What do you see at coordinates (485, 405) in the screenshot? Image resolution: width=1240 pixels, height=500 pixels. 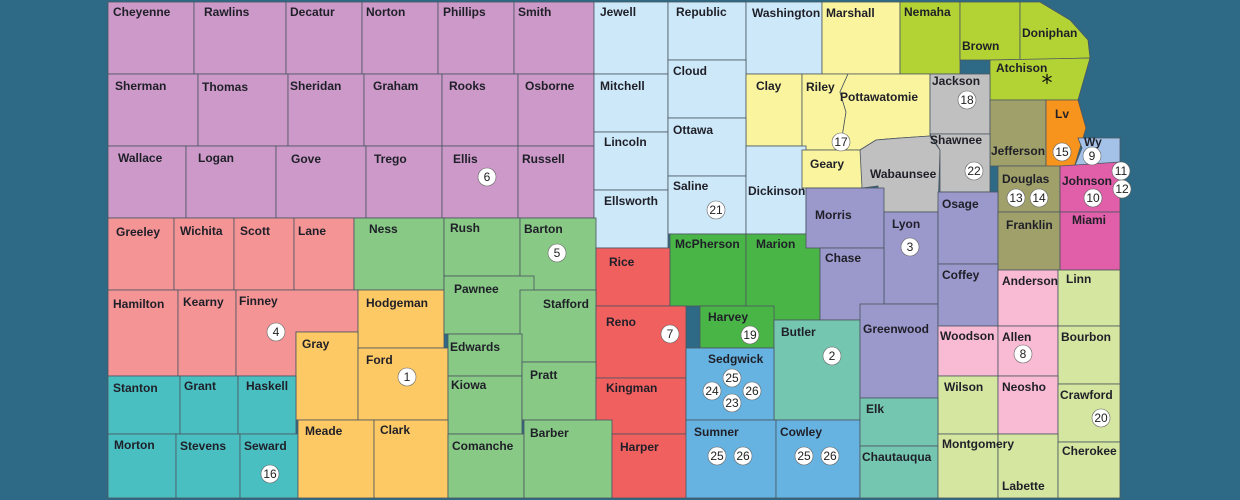 I see `county-kiowa` at bounding box center [485, 405].